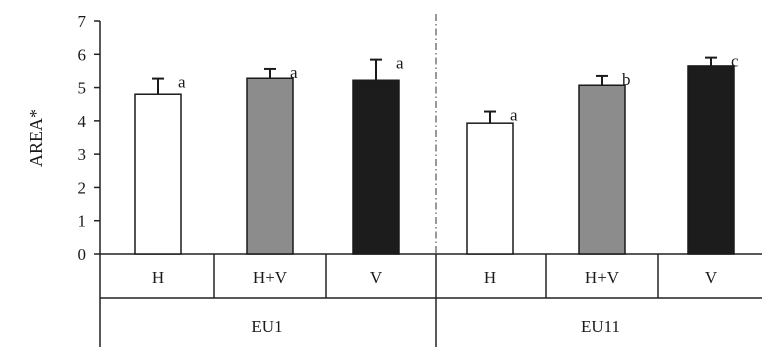 The image size is (763, 347). I want to click on y-tick-label: 3, so click(82, 154).